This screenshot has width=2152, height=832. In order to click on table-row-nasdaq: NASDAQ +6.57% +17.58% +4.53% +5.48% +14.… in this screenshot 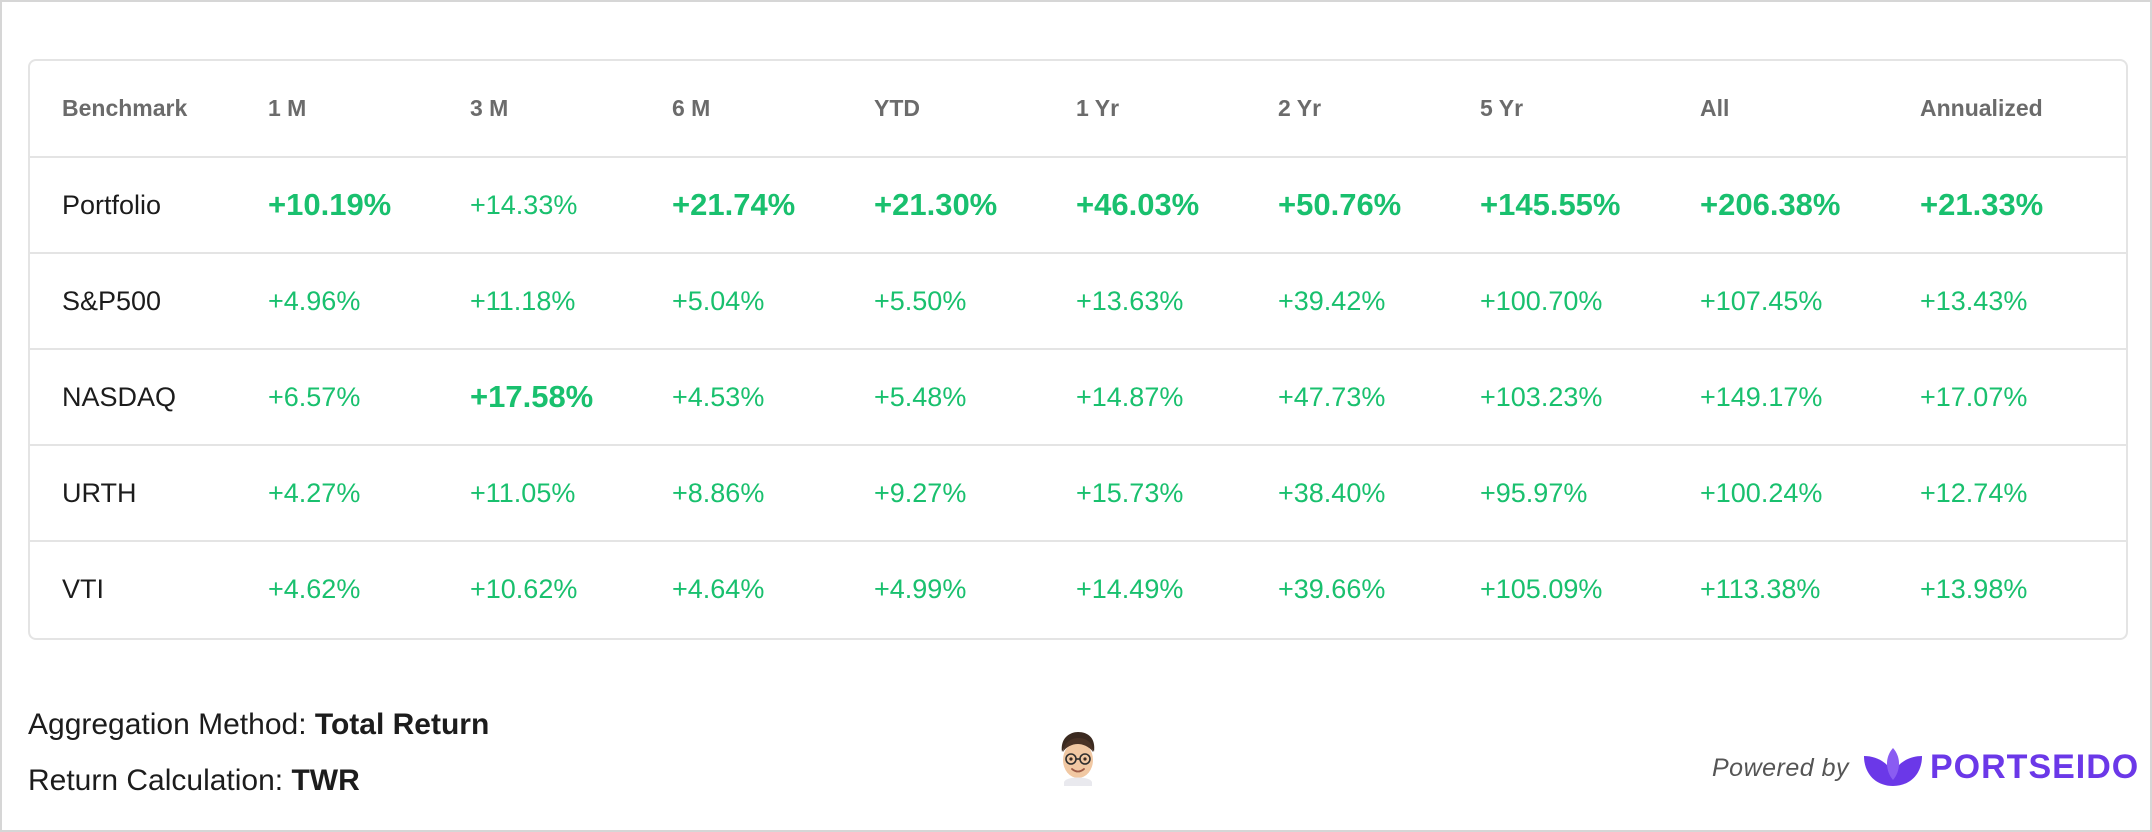, I will do `click(1078, 397)`.